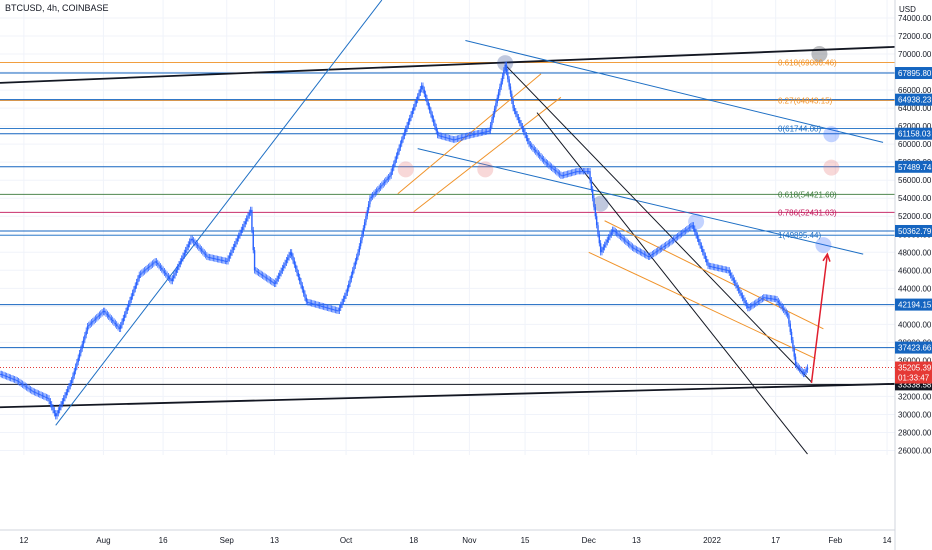  Describe the element at coordinates (57, 8) in the screenshot. I see `symbol-title: BTCUSD, 4h, COINBASE` at that location.